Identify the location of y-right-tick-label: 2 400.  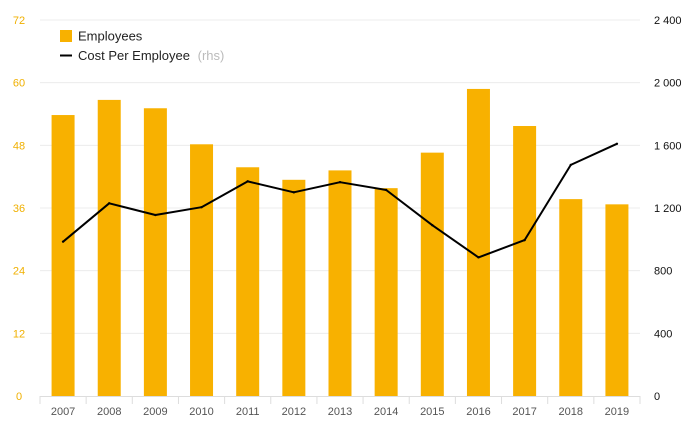
(668, 21).